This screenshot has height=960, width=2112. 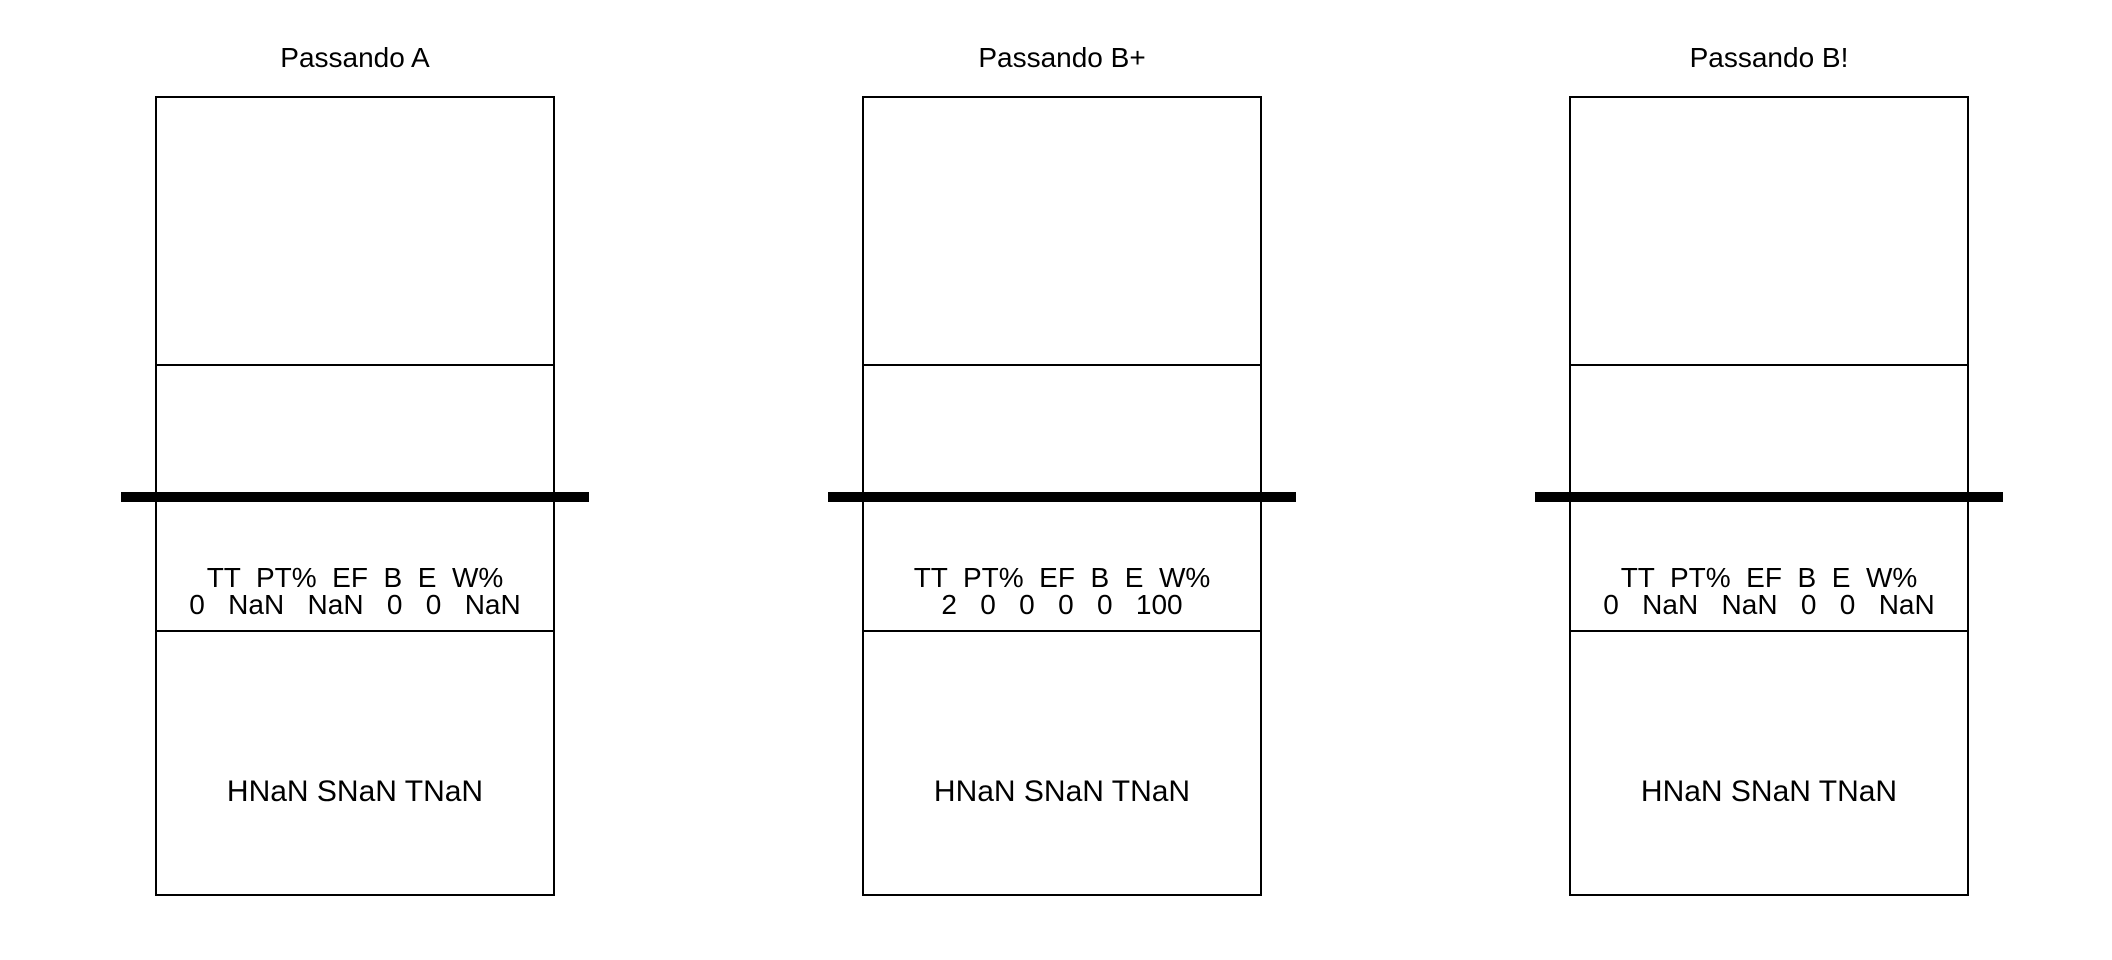 What do you see at coordinates (1062, 57) in the screenshot?
I see `panel-title: Passando B+` at bounding box center [1062, 57].